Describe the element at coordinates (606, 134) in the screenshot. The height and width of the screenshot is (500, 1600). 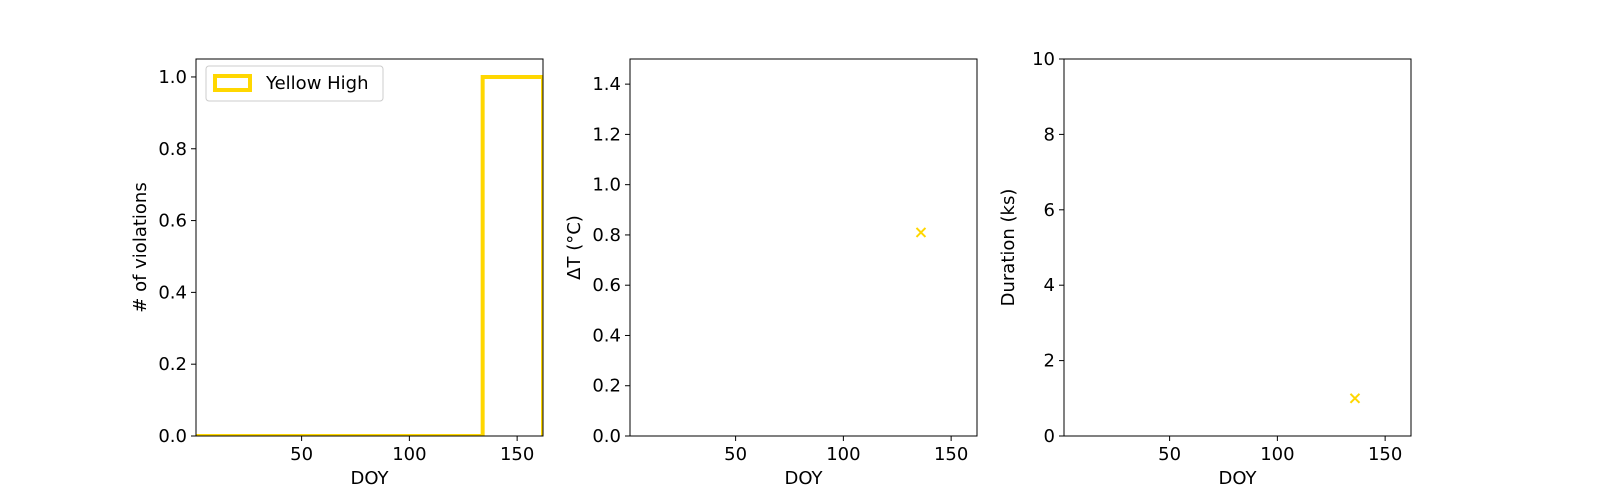
I see `y-tick-label: 1.2` at that location.